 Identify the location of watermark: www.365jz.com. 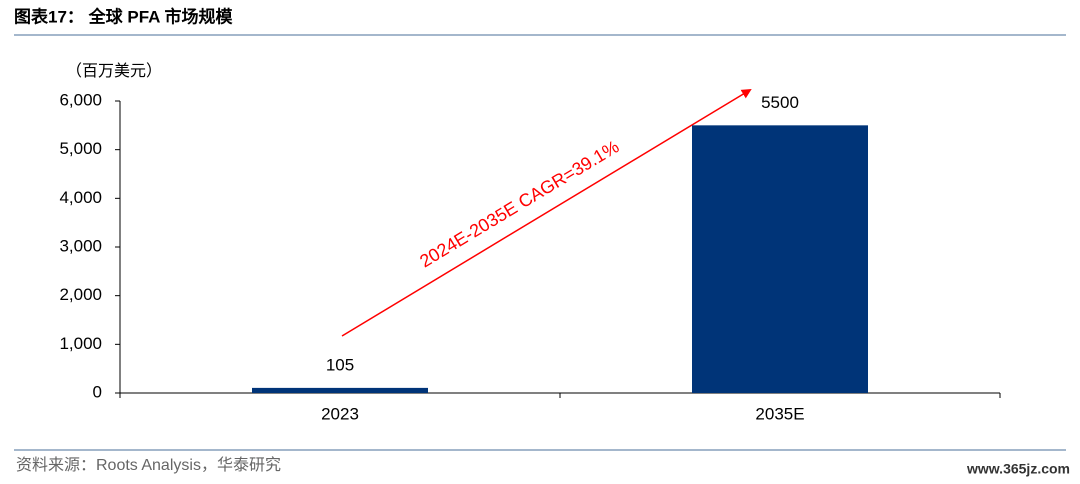
(1018, 469).